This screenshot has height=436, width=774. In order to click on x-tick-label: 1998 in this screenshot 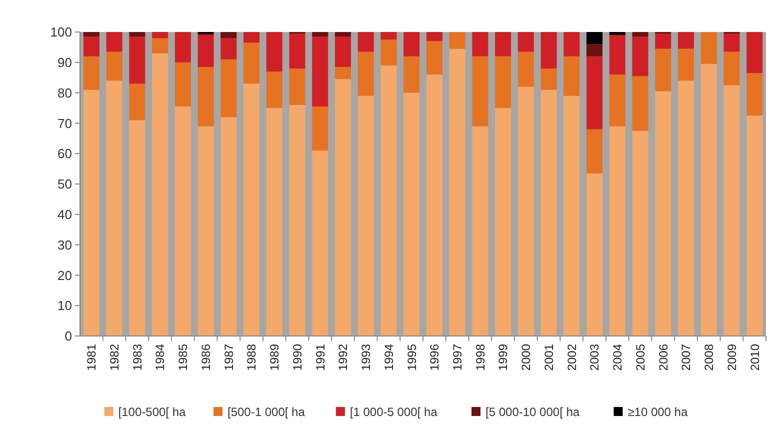, I will do `click(480, 357)`.